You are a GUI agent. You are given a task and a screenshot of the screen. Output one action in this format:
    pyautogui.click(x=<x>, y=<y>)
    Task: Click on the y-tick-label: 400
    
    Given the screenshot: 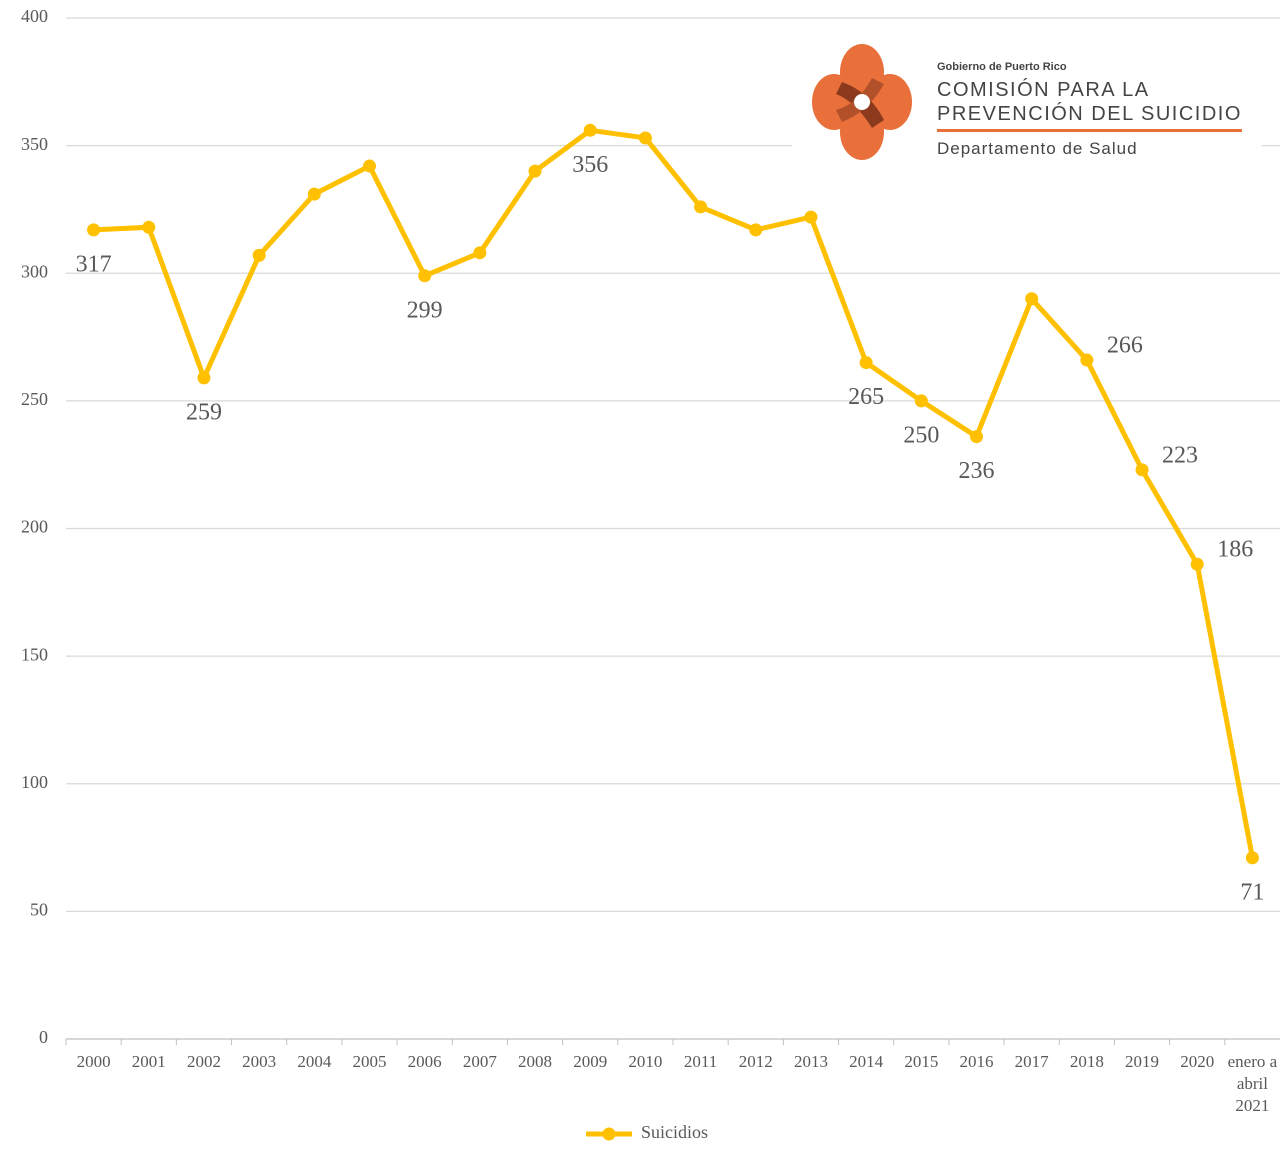 What is the action you would take?
    pyautogui.click(x=34, y=16)
    